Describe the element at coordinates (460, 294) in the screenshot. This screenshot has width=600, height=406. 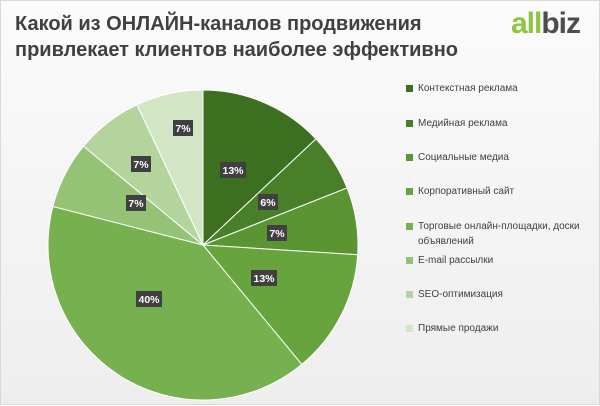
I see `legend-label: SEO-оптимизация` at that location.